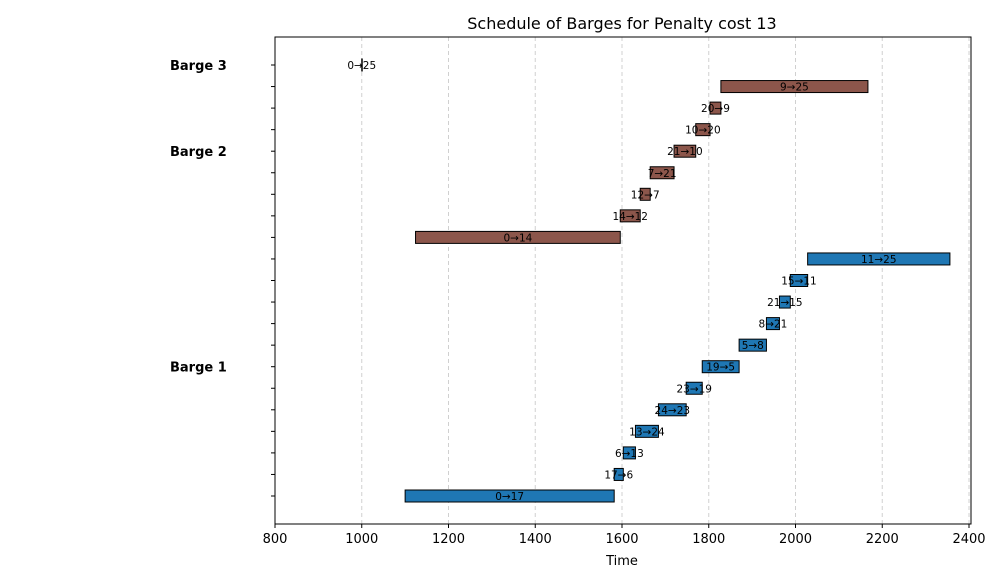 The height and width of the screenshot is (583, 1000). I want to click on x-tick-label-800: 800, so click(275, 539).